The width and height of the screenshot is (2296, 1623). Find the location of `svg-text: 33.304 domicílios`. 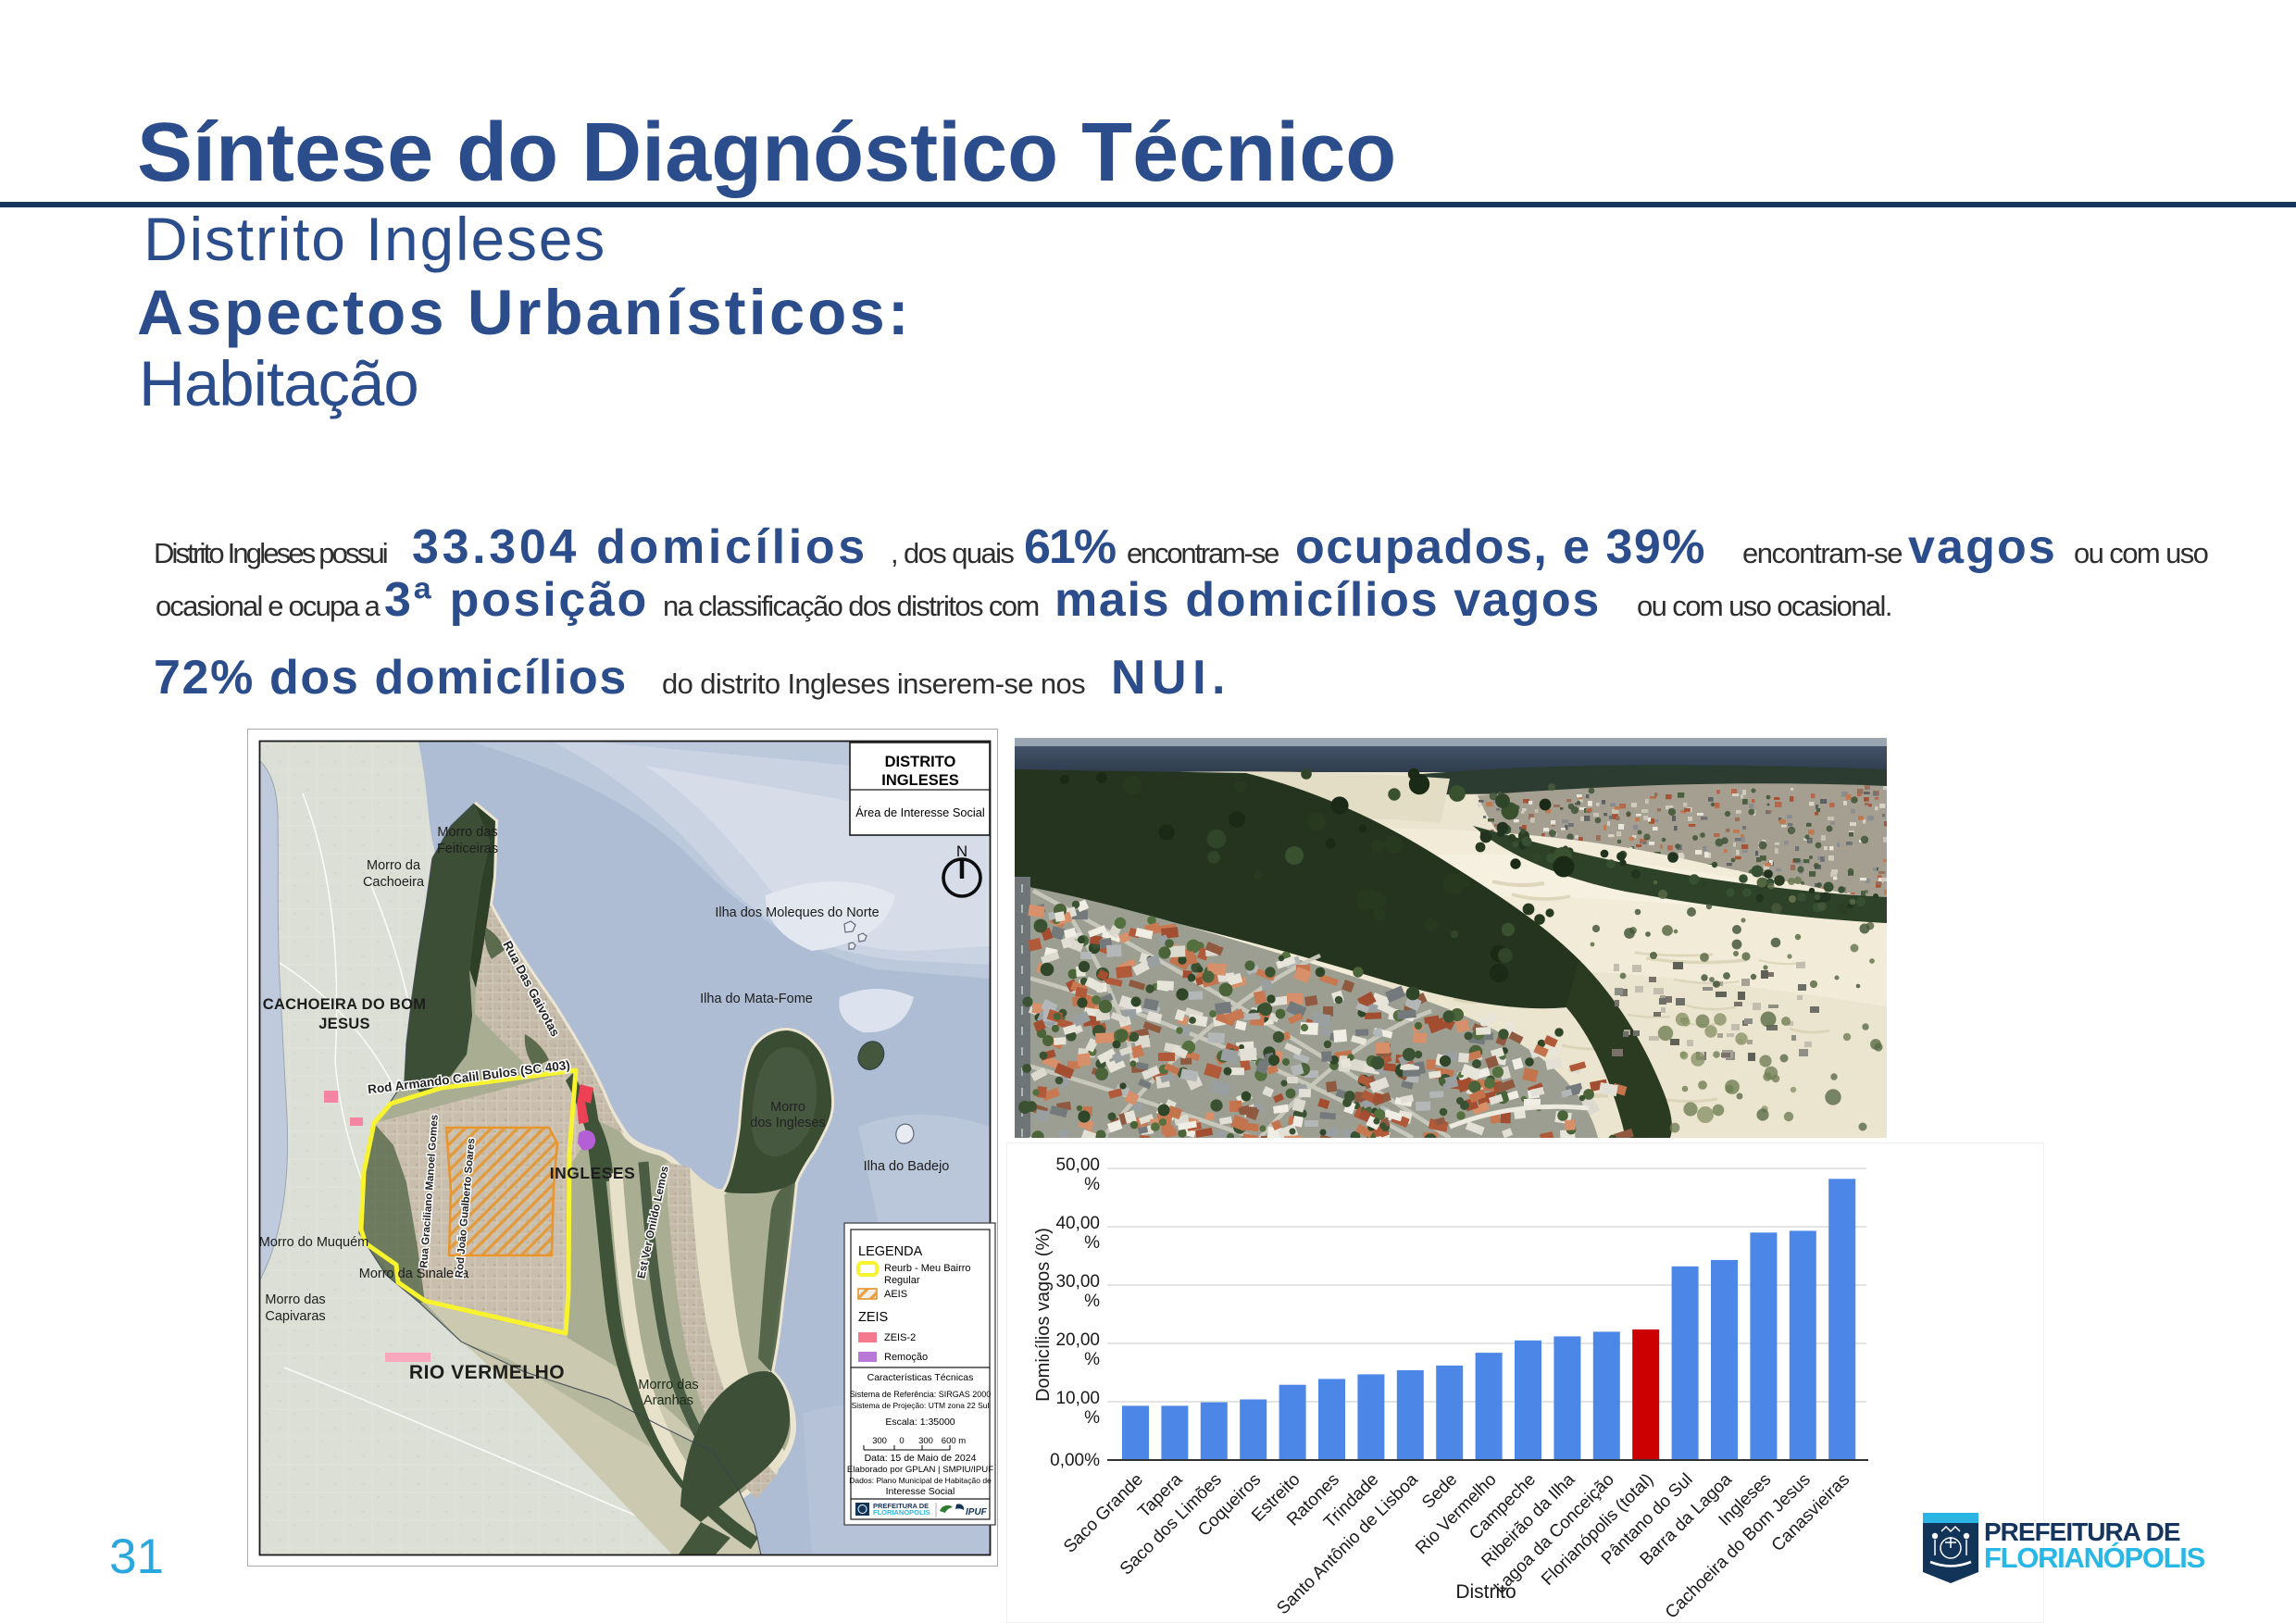

svg-text: 33.304 domicílios is located at coordinates (640, 547).